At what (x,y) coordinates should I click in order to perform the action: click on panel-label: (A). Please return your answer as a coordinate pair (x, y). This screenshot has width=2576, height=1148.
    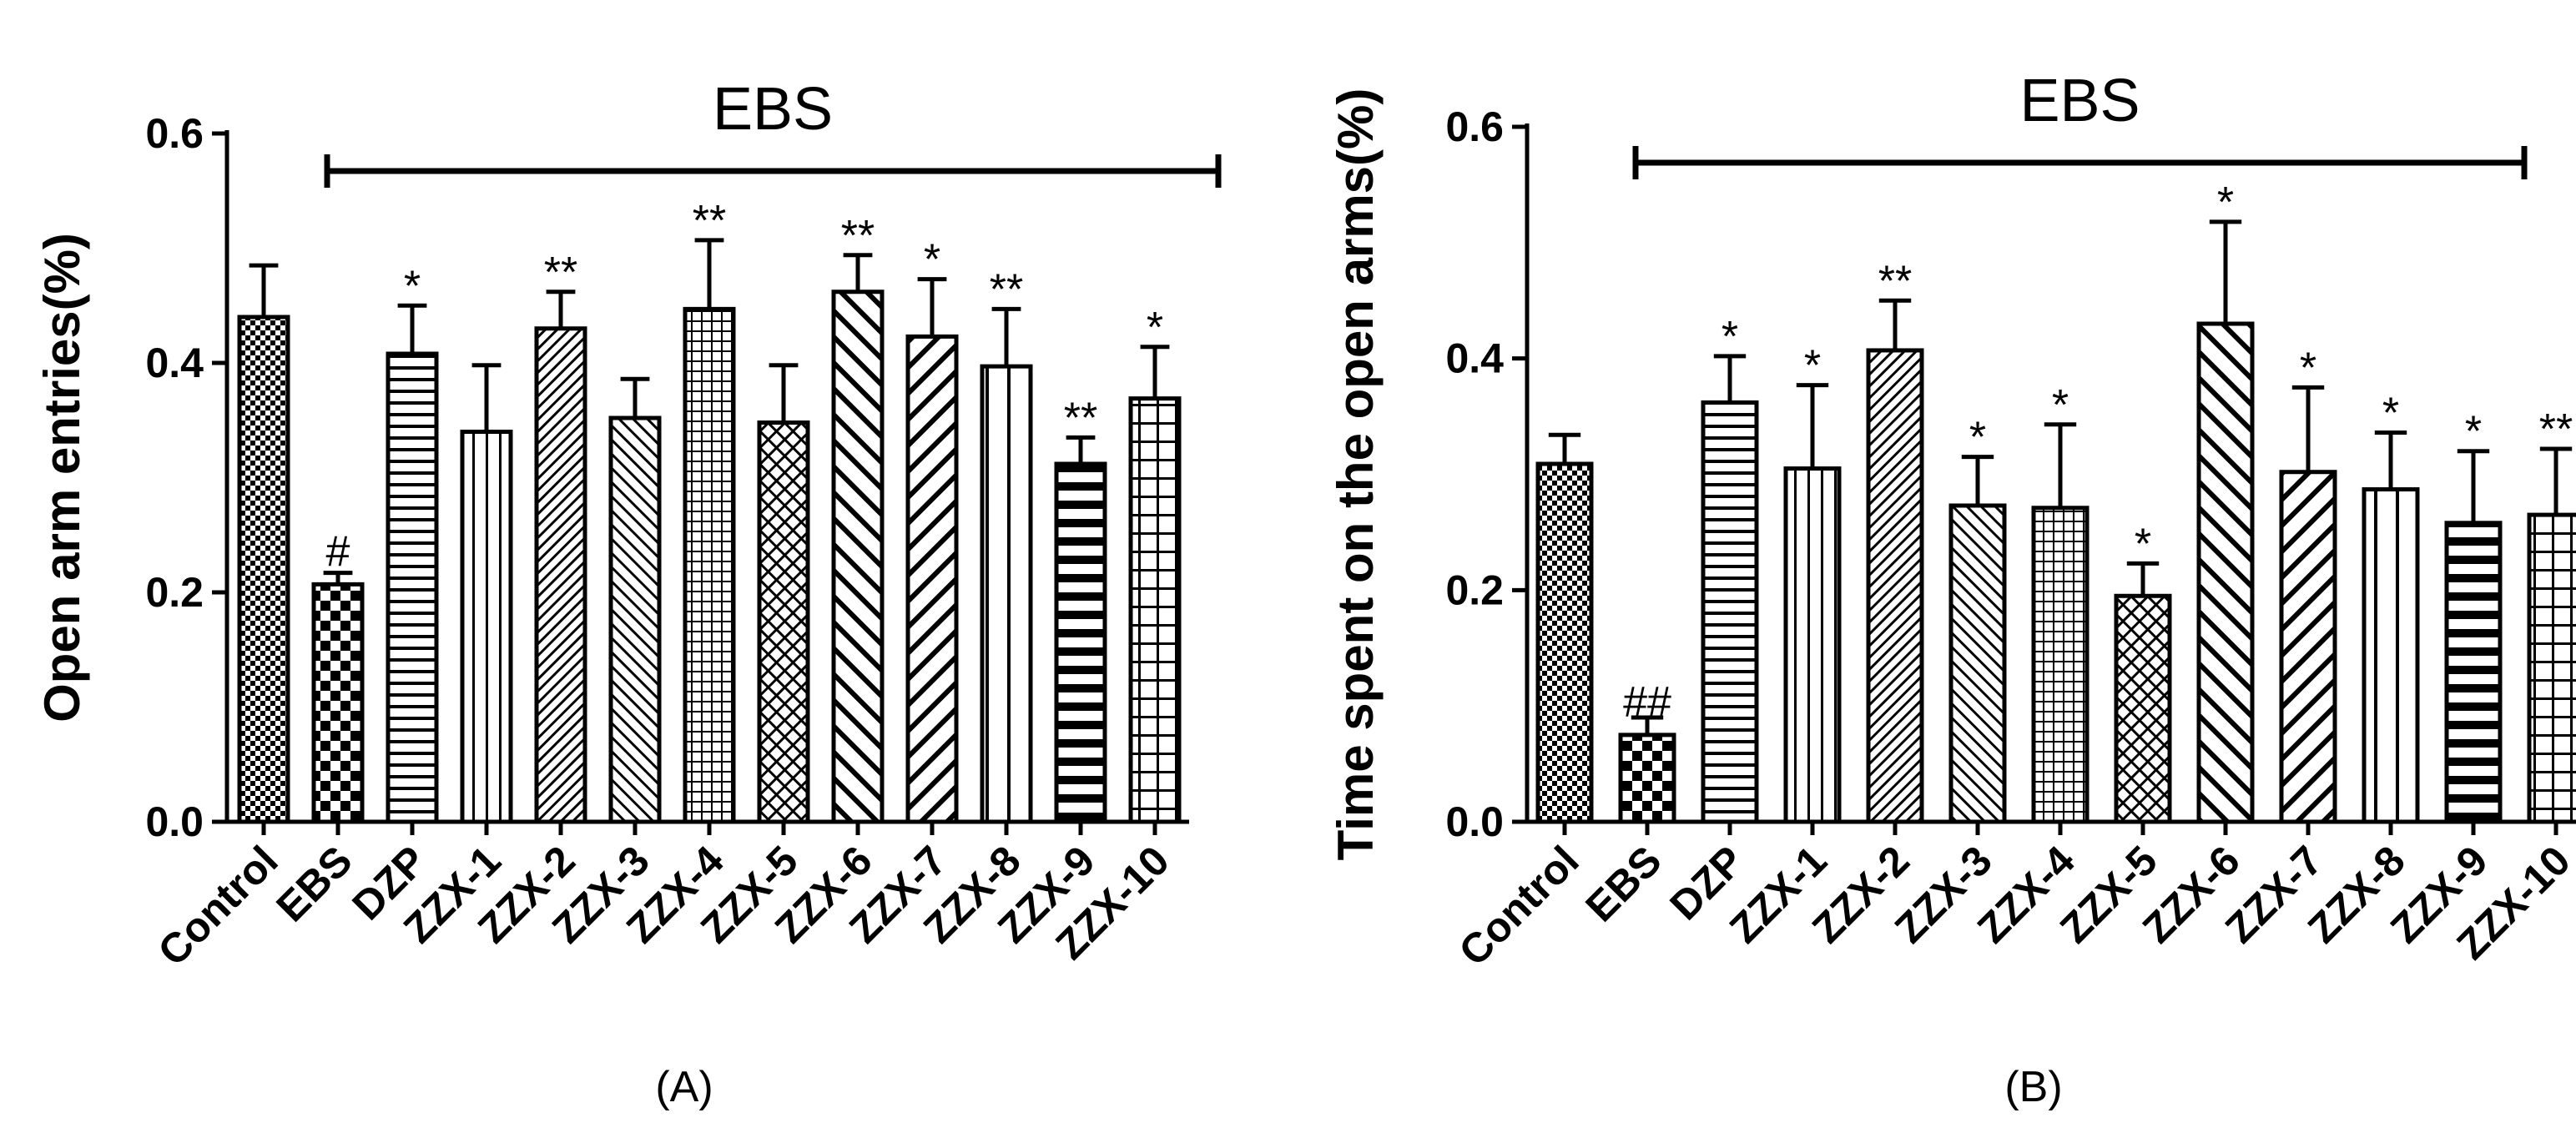
    Looking at the image, I should click on (684, 1087).